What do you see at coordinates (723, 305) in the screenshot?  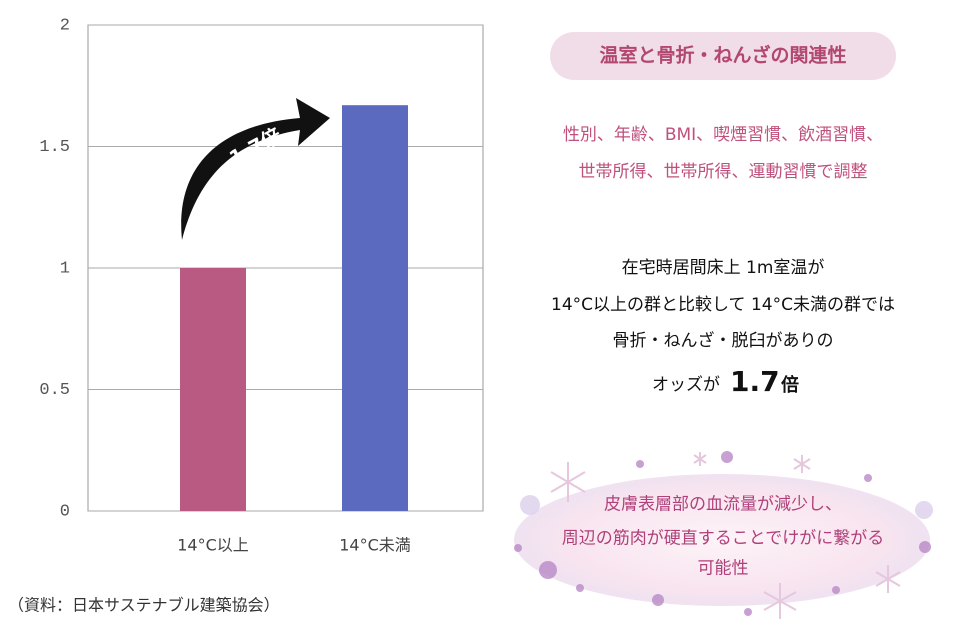 I see `finding: 14°C以上の群と比較して 14°C未満の群では` at bounding box center [723, 305].